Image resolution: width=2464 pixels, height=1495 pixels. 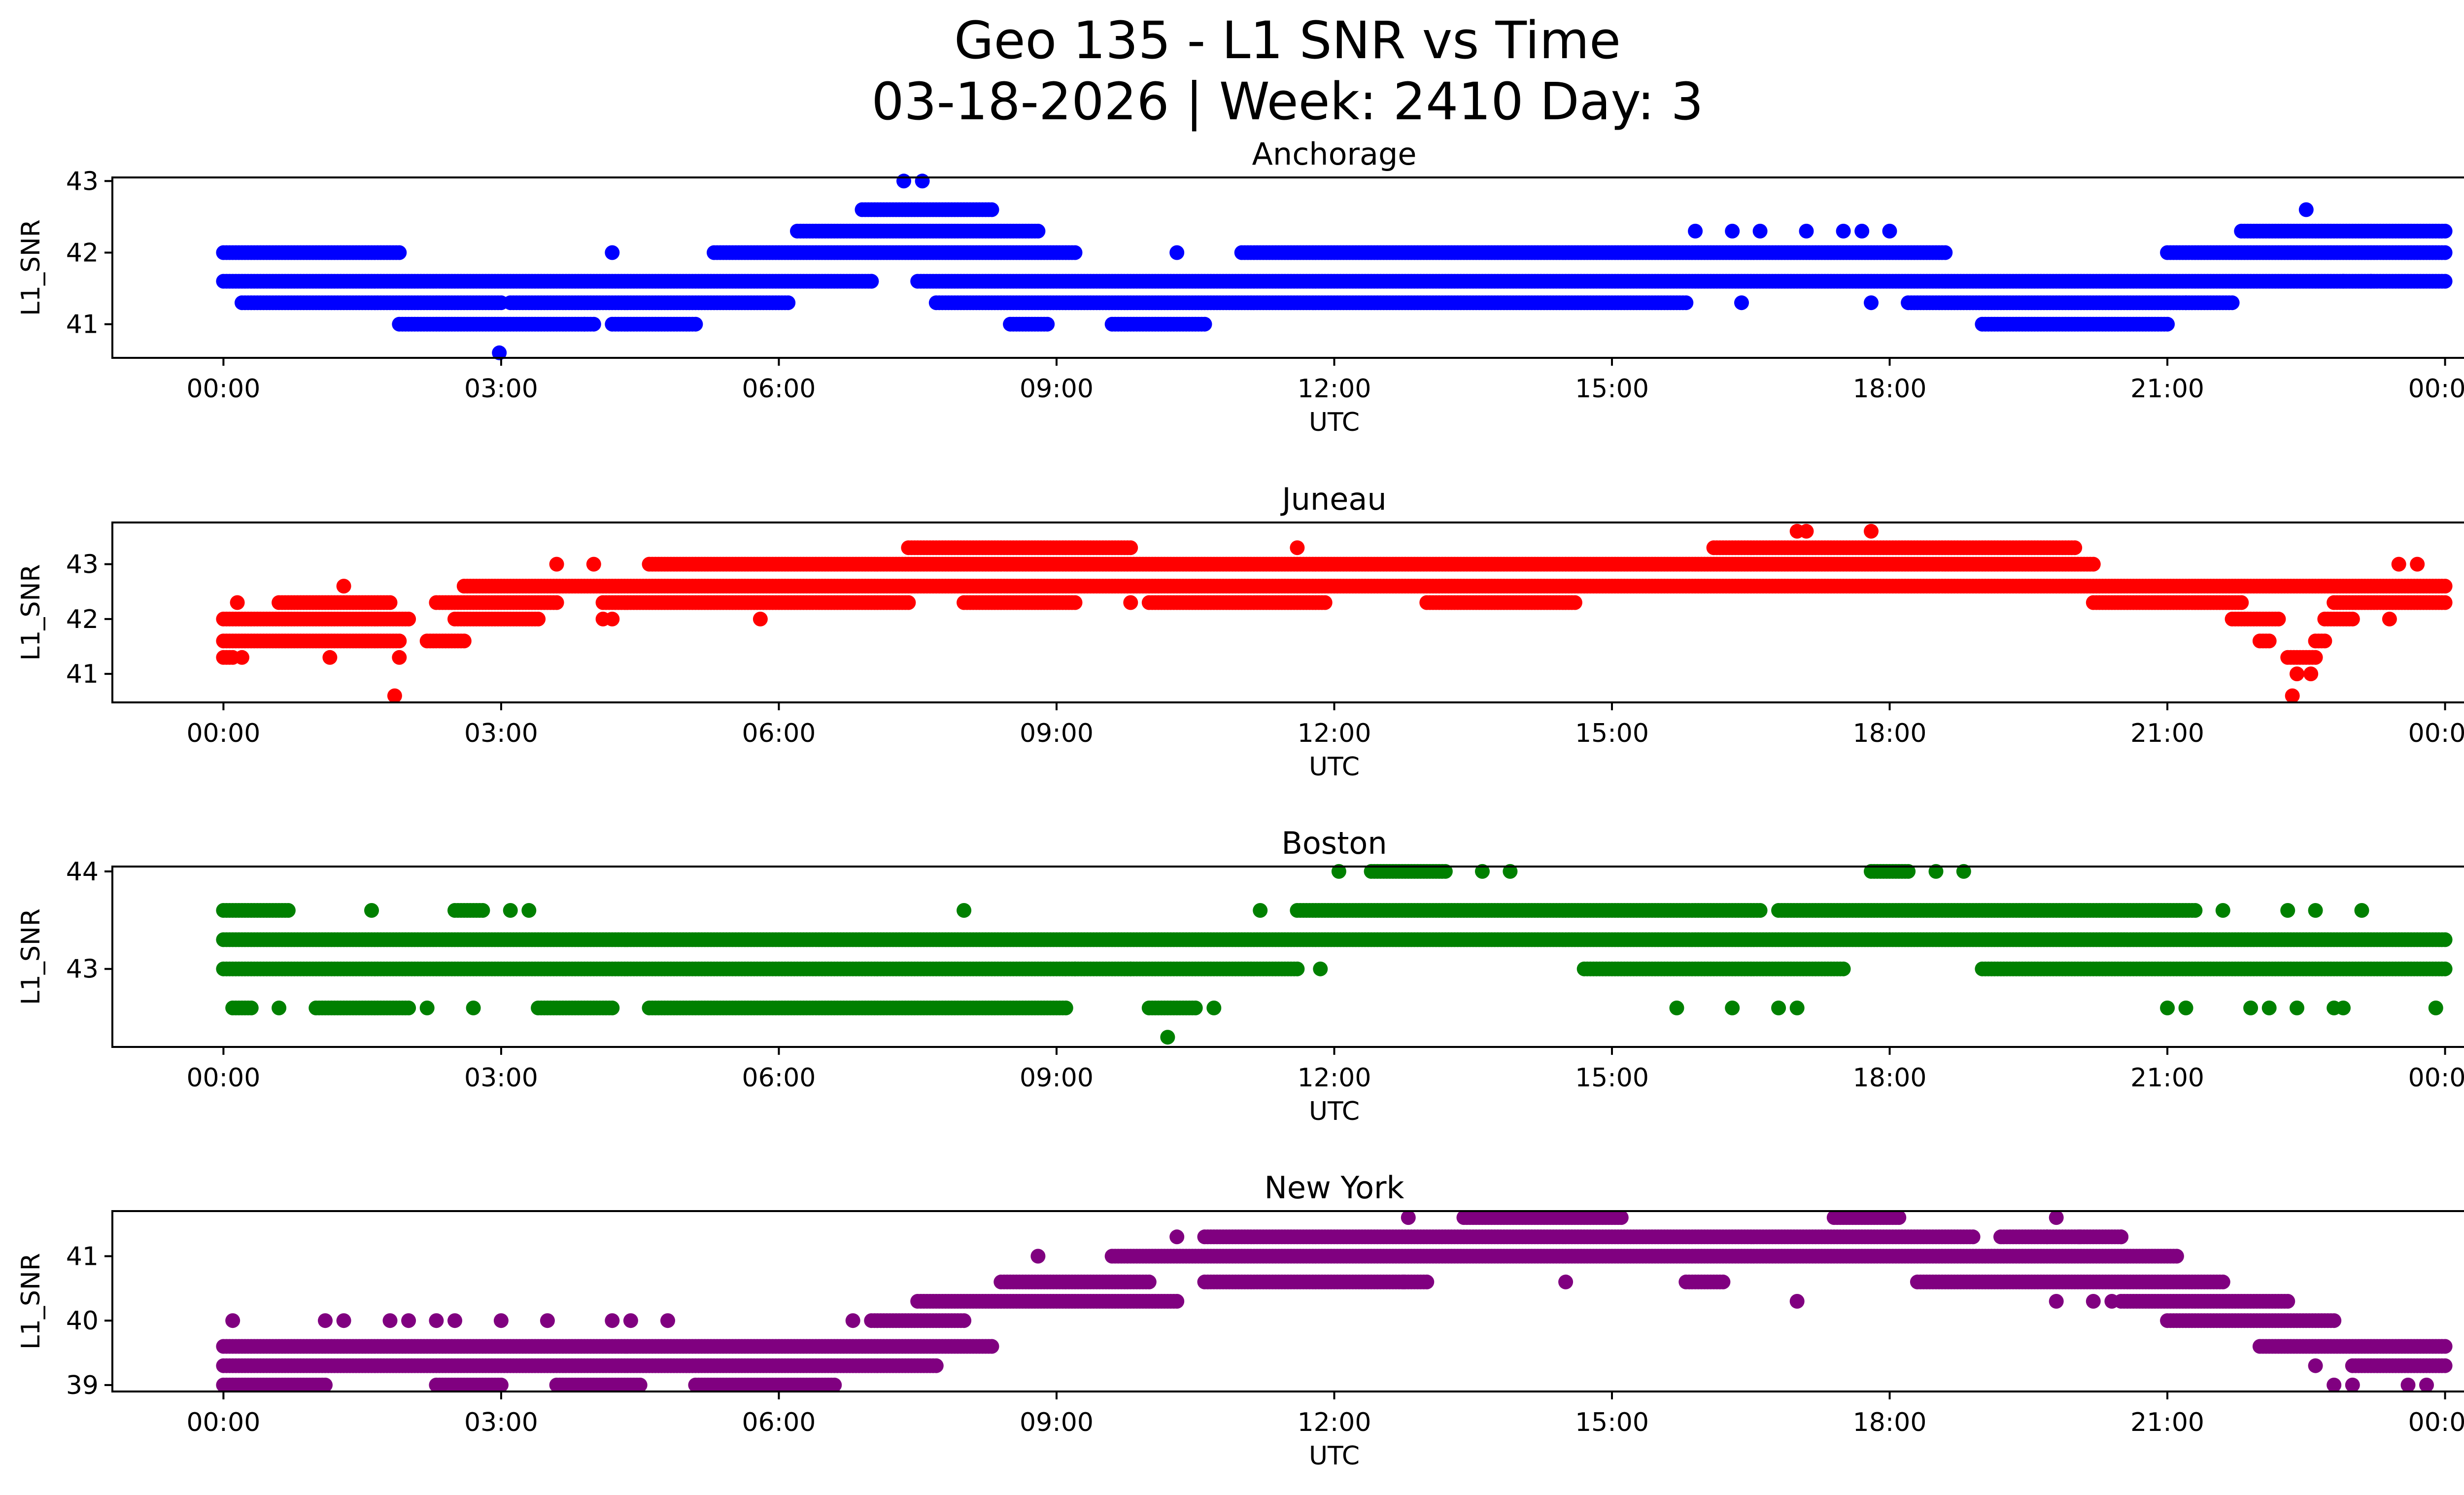 What do you see at coordinates (1333, 499) in the screenshot?
I see `subplot-title: Juneau` at bounding box center [1333, 499].